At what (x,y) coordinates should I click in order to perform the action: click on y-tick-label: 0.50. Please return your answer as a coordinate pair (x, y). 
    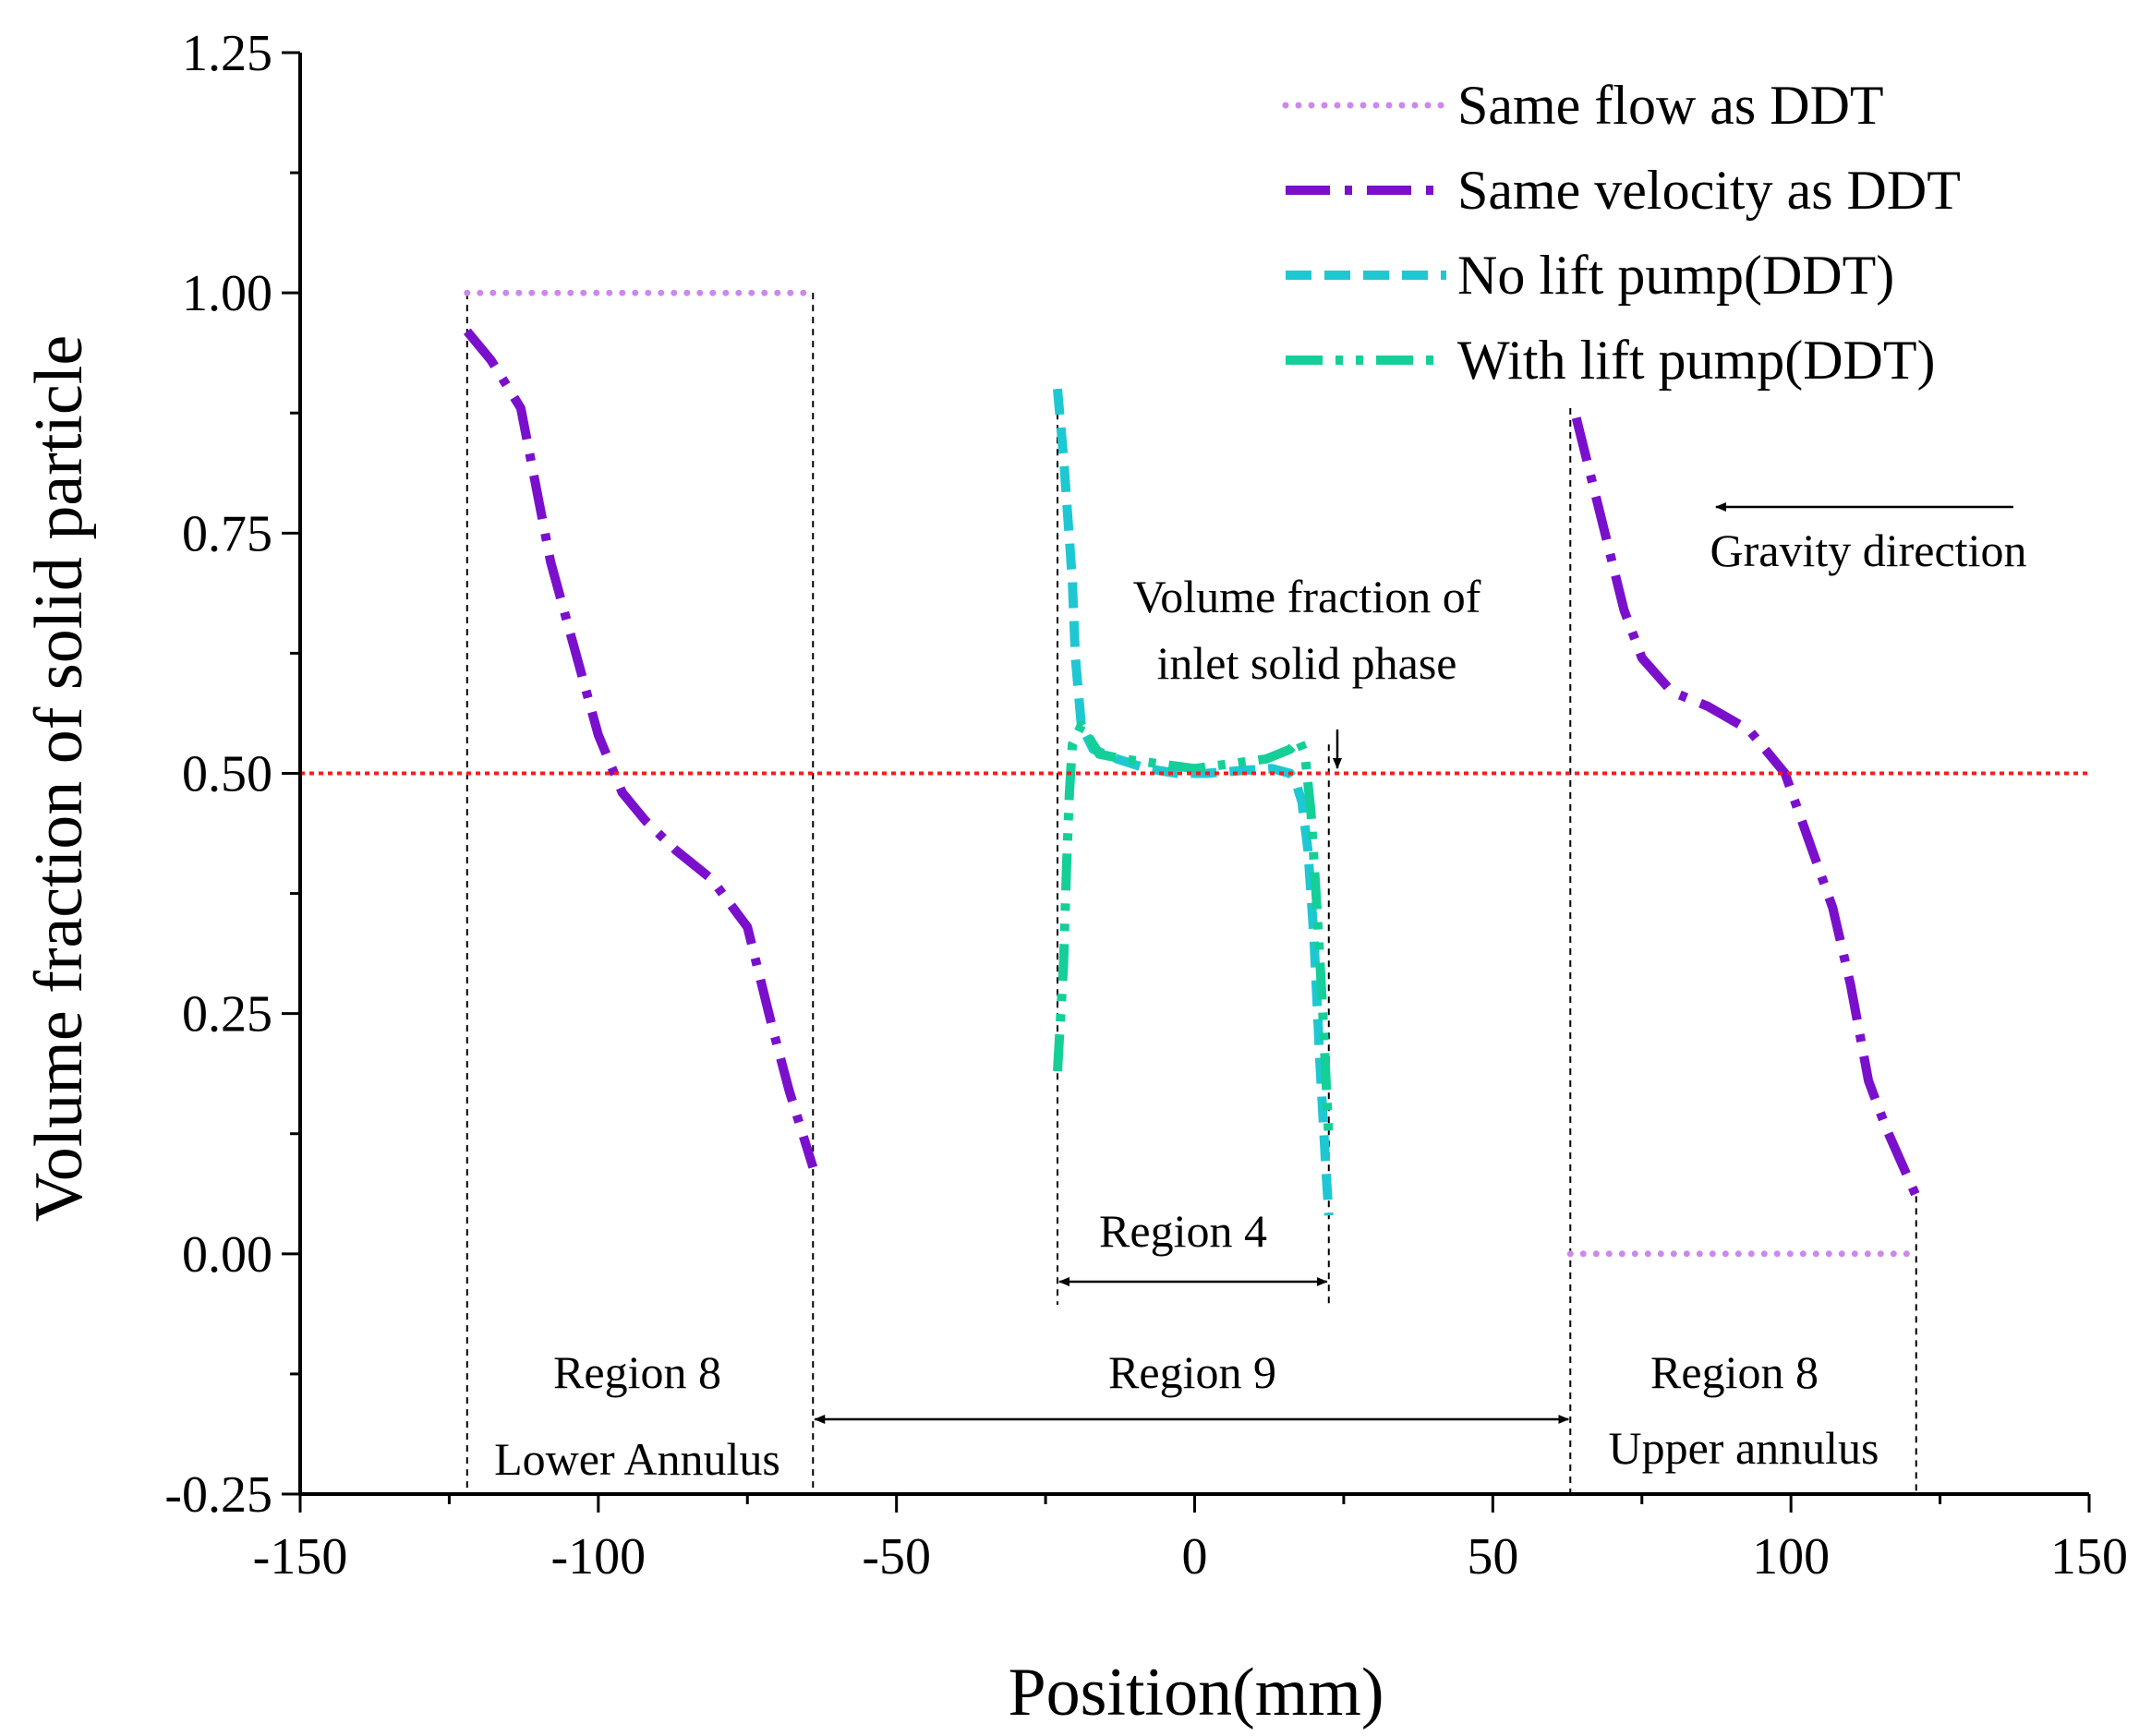
    Looking at the image, I should click on (227, 774).